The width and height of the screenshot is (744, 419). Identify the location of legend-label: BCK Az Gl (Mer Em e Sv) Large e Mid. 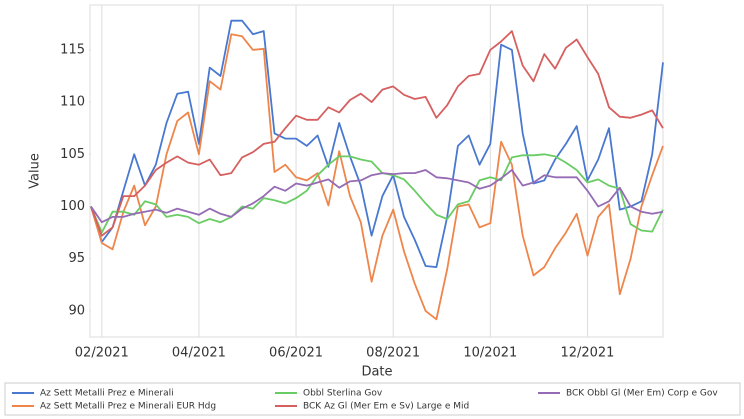
(386, 407).